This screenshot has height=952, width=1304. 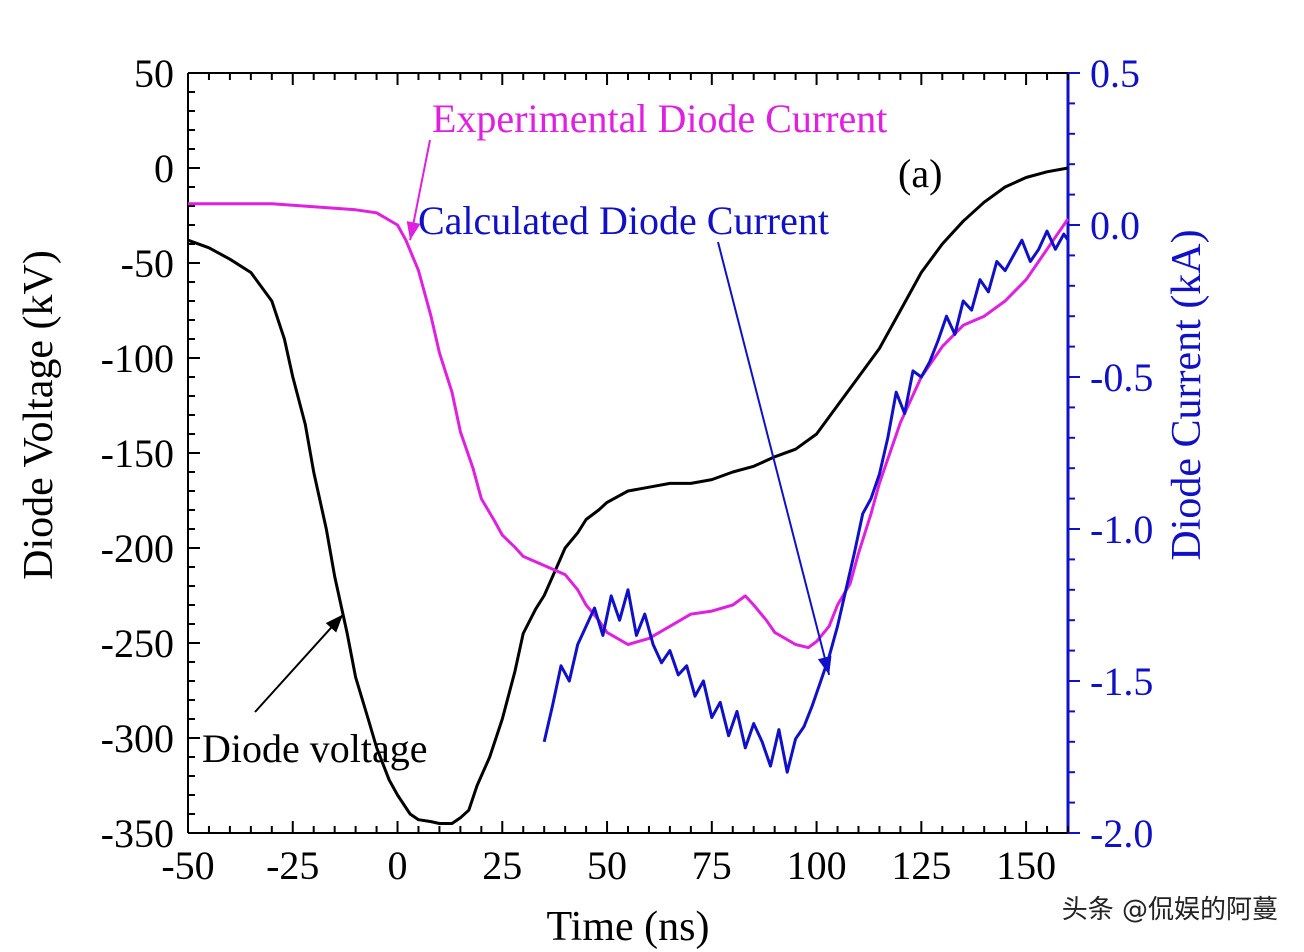 What do you see at coordinates (1121, 529) in the screenshot?
I see `right-tick-label: -1.0` at bounding box center [1121, 529].